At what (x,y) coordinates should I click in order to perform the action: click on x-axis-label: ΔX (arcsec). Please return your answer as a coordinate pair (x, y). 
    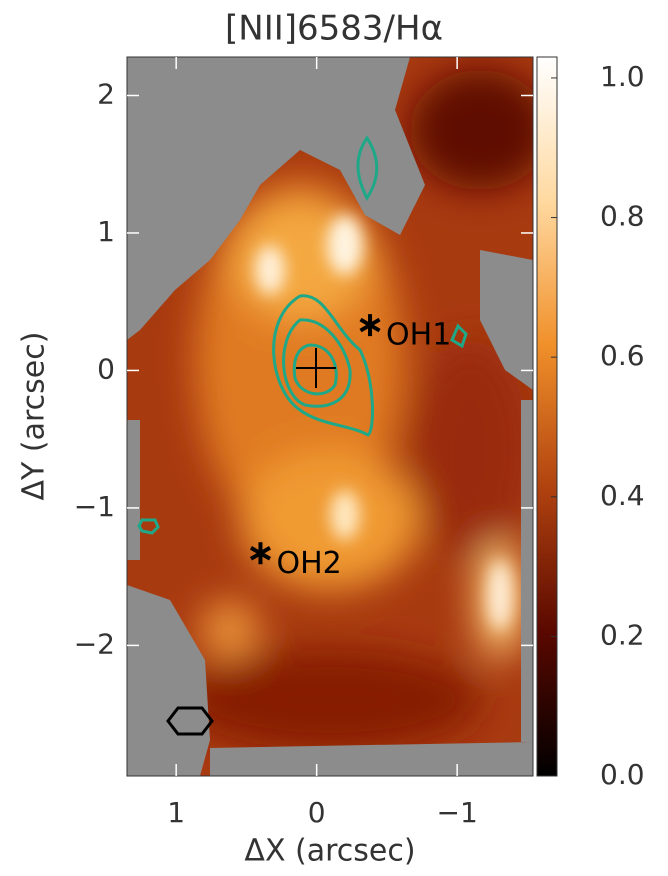
    Looking at the image, I should click on (329, 851).